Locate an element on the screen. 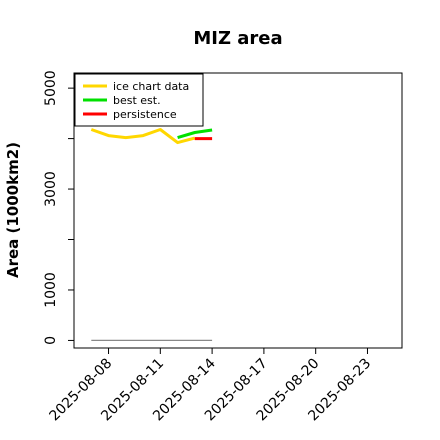 This screenshot has height=440, width=440. series-layer is located at coordinates (151, 234).